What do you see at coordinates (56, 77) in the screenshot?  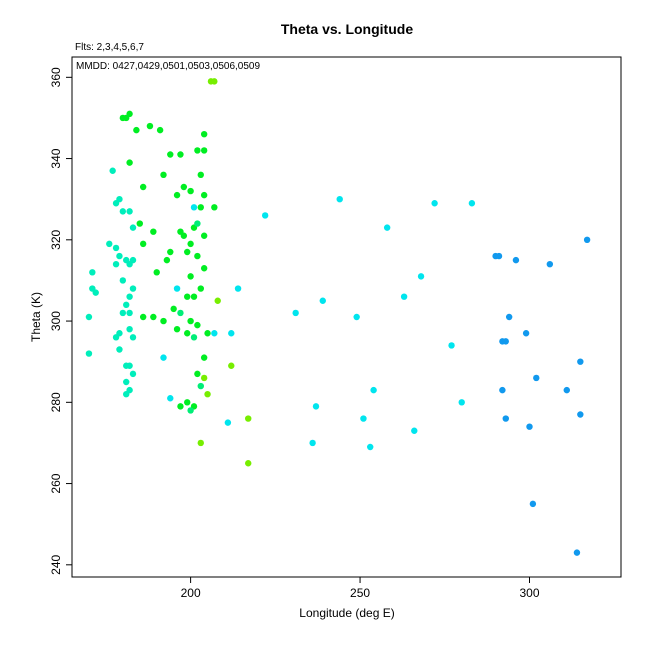 I see `y-tick-label: 360` at bounding box center [56, 77].